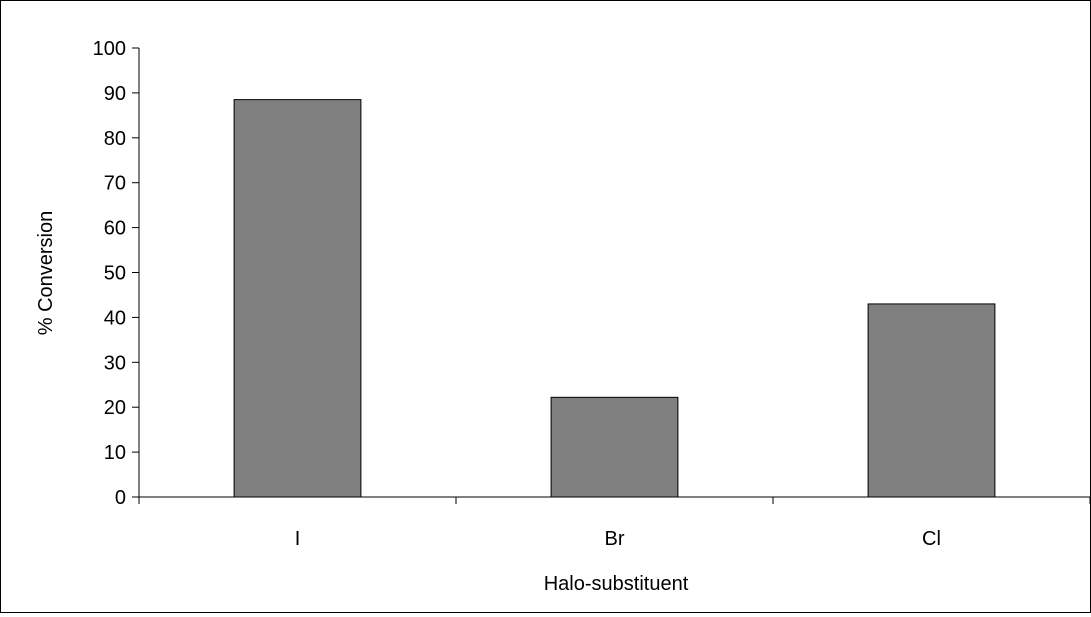  What do you see at coordinates (115, 408) in the screenshot?
I see `y-tick-label: 20` at bounding box center [115, 408].